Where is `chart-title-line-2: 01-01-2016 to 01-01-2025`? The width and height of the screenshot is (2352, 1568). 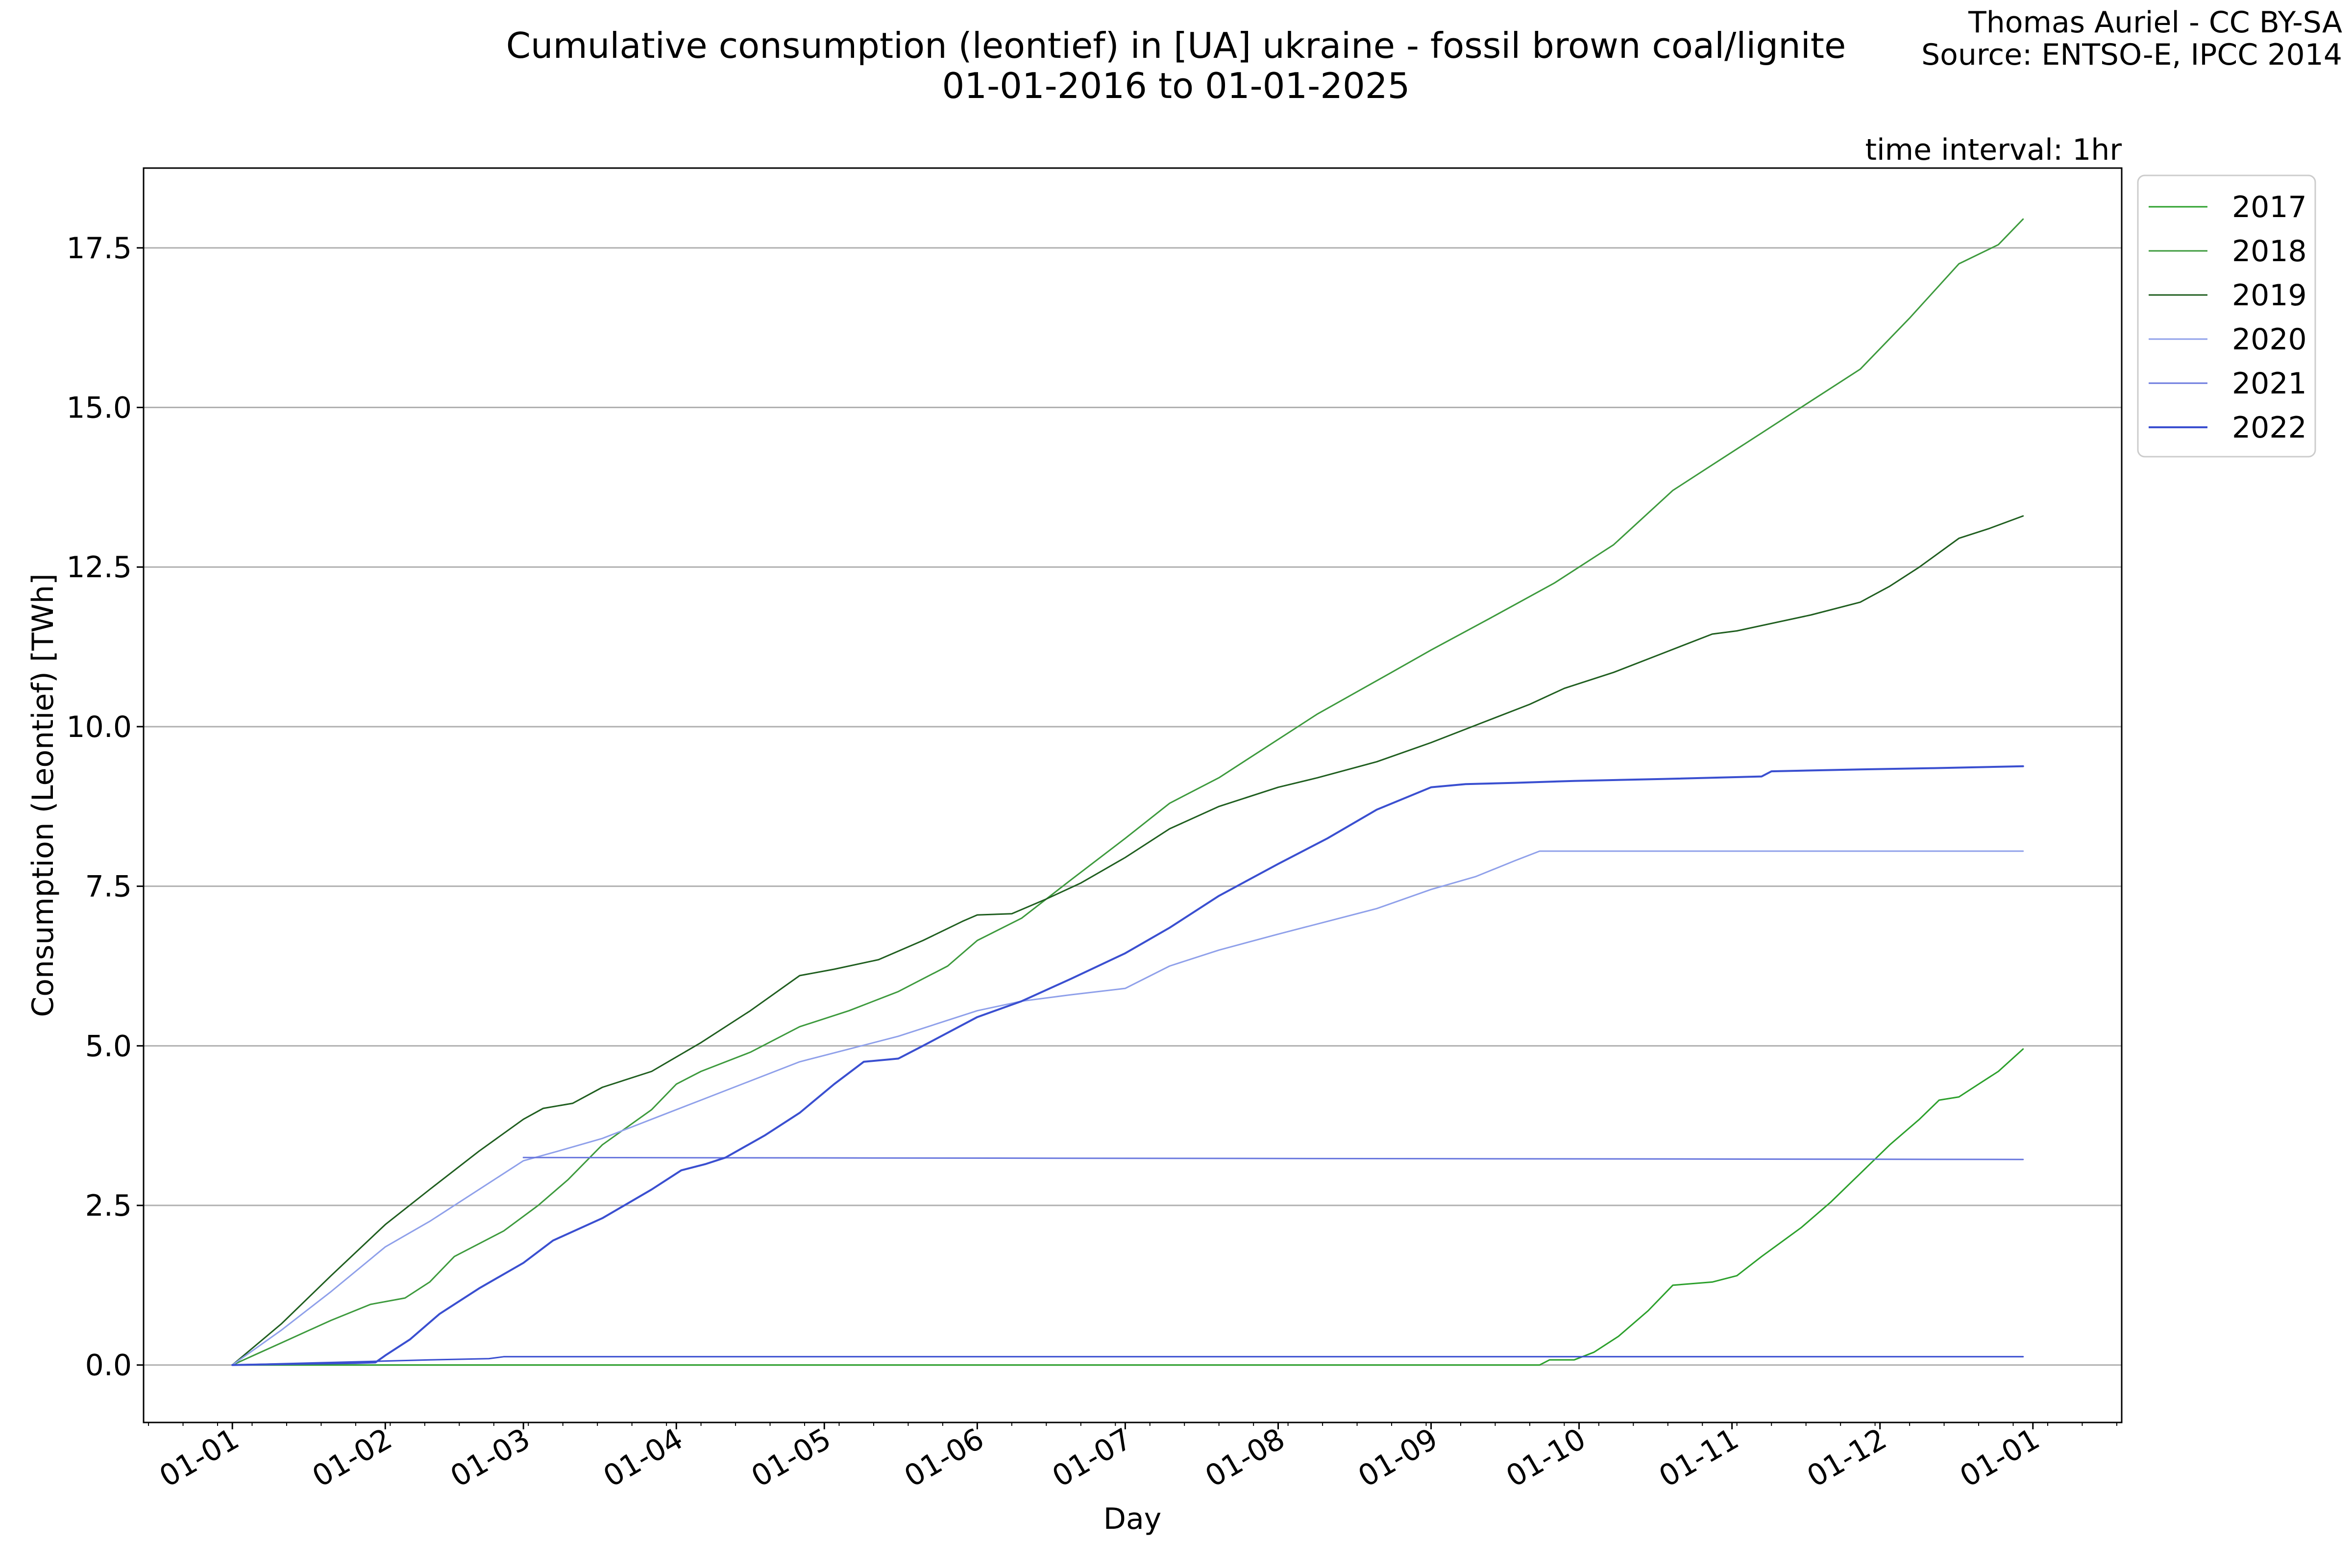
chart-title-line-2: 01-01-2016 to 01-01-2025 is located at coordinates (1176, 85).